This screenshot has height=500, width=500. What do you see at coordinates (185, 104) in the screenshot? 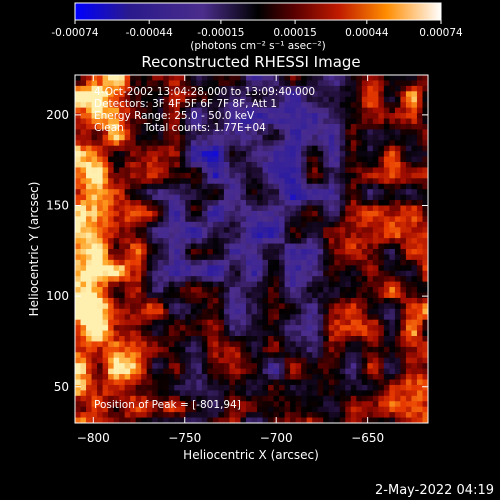
I see `annotation-detectors: Detectors: 3F 4F 5F 6F 7F 8F, Att 1` at bounding box center [185, 104].